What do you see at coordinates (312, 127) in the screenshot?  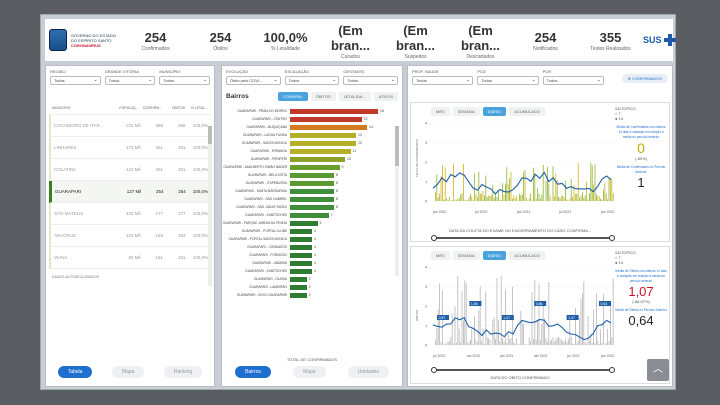 I see `bairro-bar: GUARAPARI - MUQUIÇABA 14` at bounding box center [312, 127].